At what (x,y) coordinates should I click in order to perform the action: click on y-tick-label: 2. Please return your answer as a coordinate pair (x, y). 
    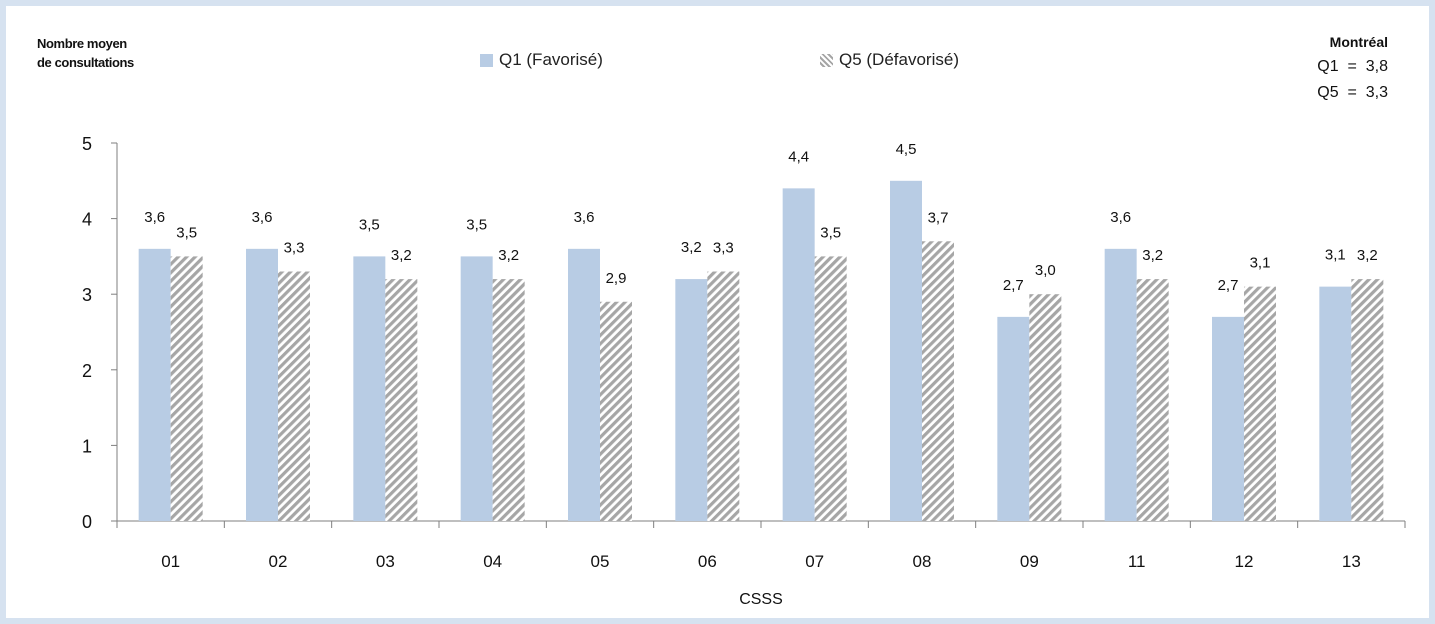
    Looking at the image, I should click on (87, 371).